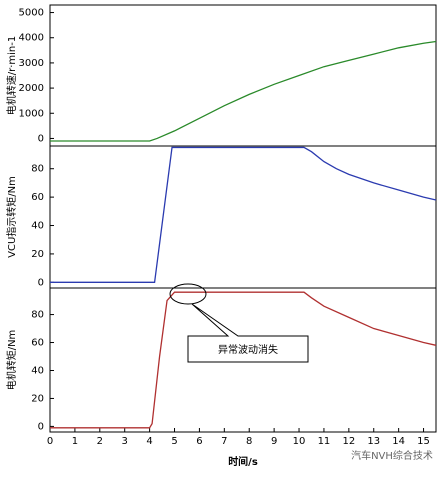 Image resolution: width=437 pixels, height=479 pixels. I want to click on x-tick-label: 15, so click(423, 441).